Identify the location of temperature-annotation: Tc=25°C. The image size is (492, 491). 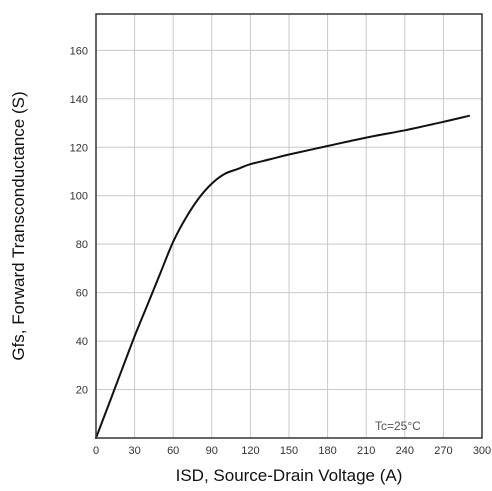
(398, 426).